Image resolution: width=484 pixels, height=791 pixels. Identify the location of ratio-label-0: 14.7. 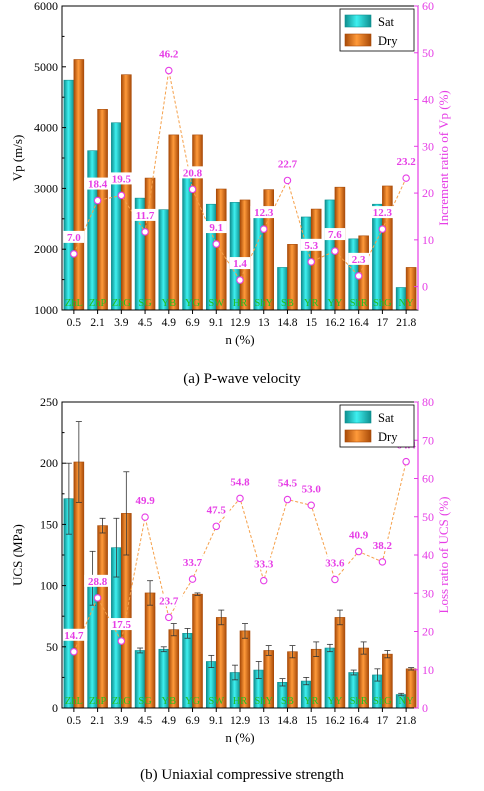
(74, 636).